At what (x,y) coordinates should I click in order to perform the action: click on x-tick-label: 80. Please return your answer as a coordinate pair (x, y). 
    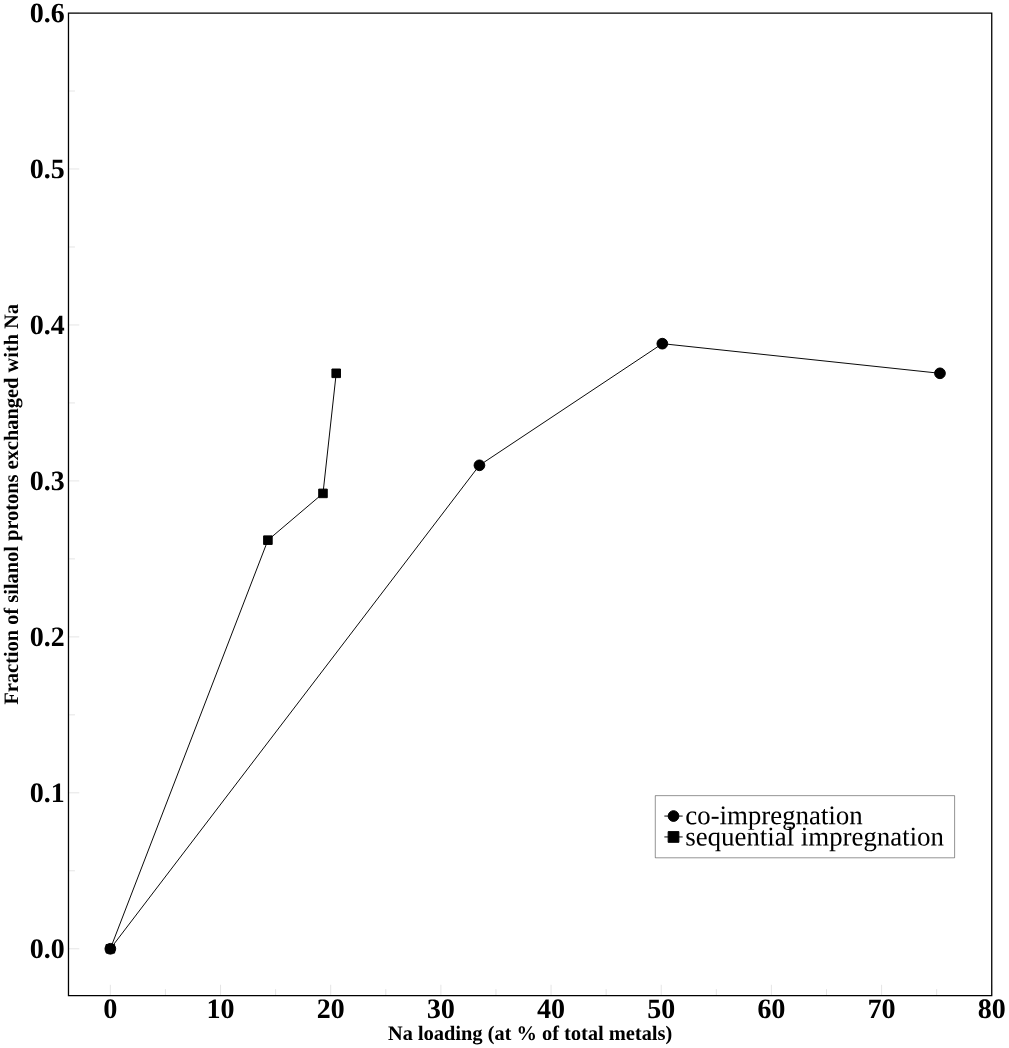
    Looking at the image, I should click on (991, 1009).